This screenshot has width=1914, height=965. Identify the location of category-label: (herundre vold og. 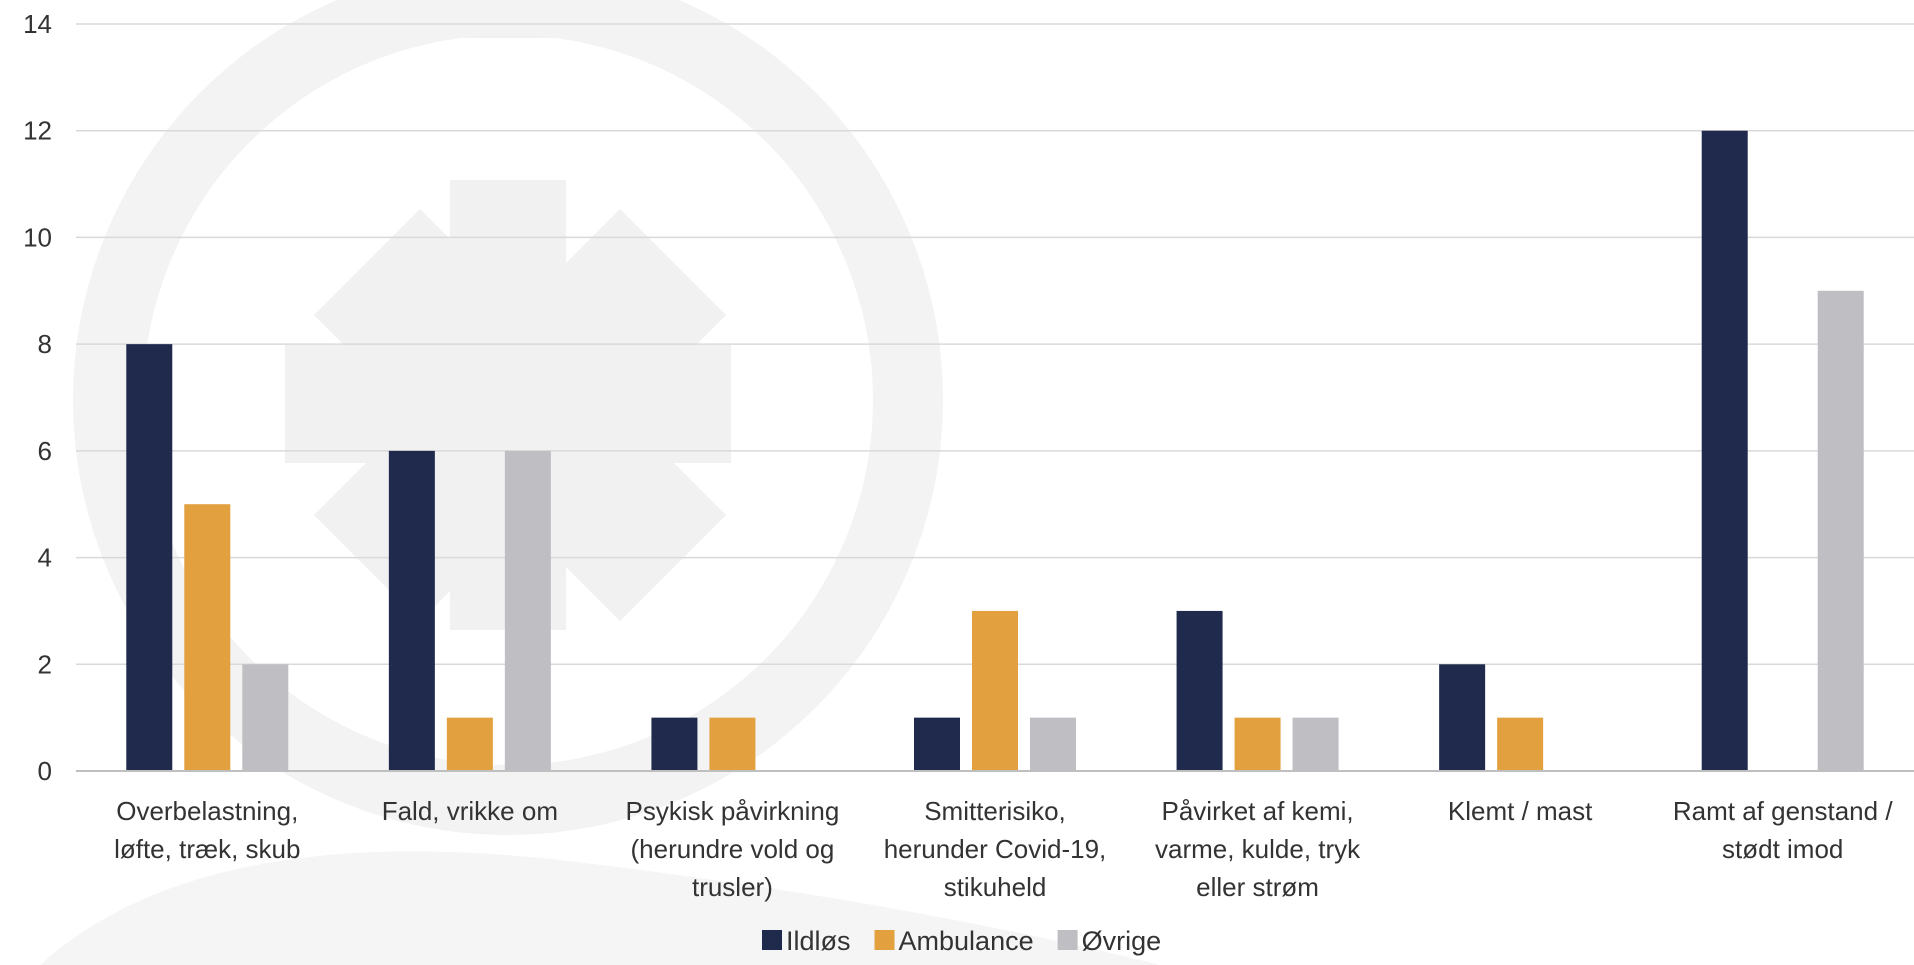
(733, 849).